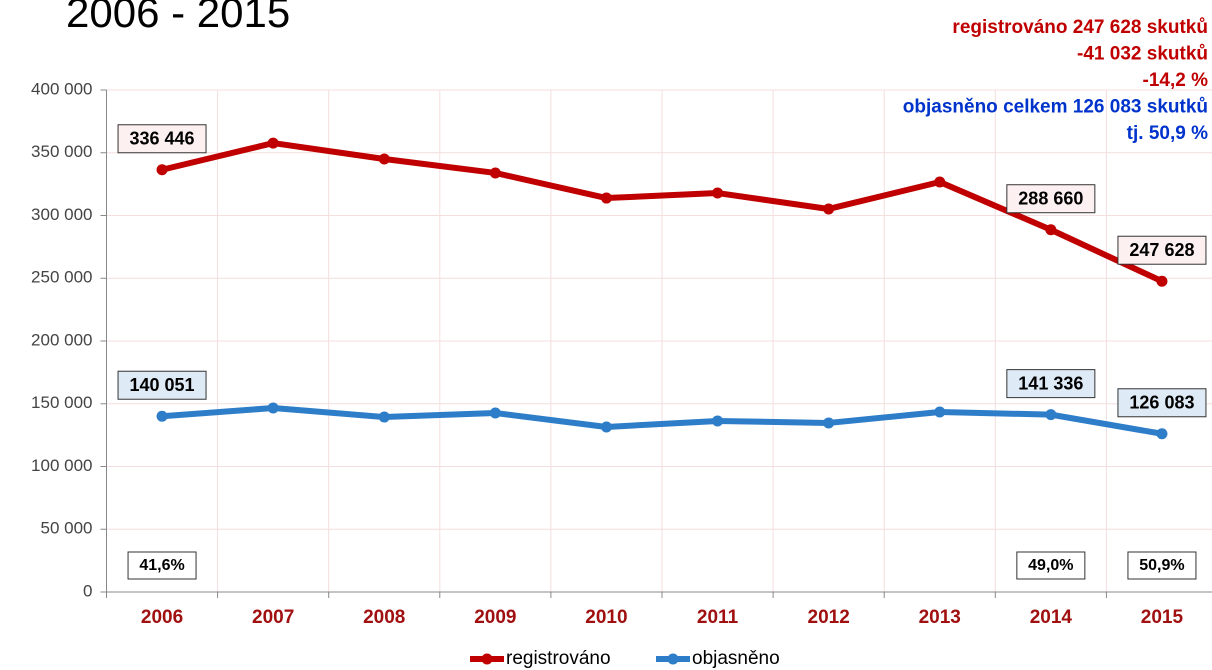 The height and width of the screenshot is (670, 1212). Describe the element at coordinates (178, 18) in the screenshot. I see `chart-title: 2006 - 2015` at that location.